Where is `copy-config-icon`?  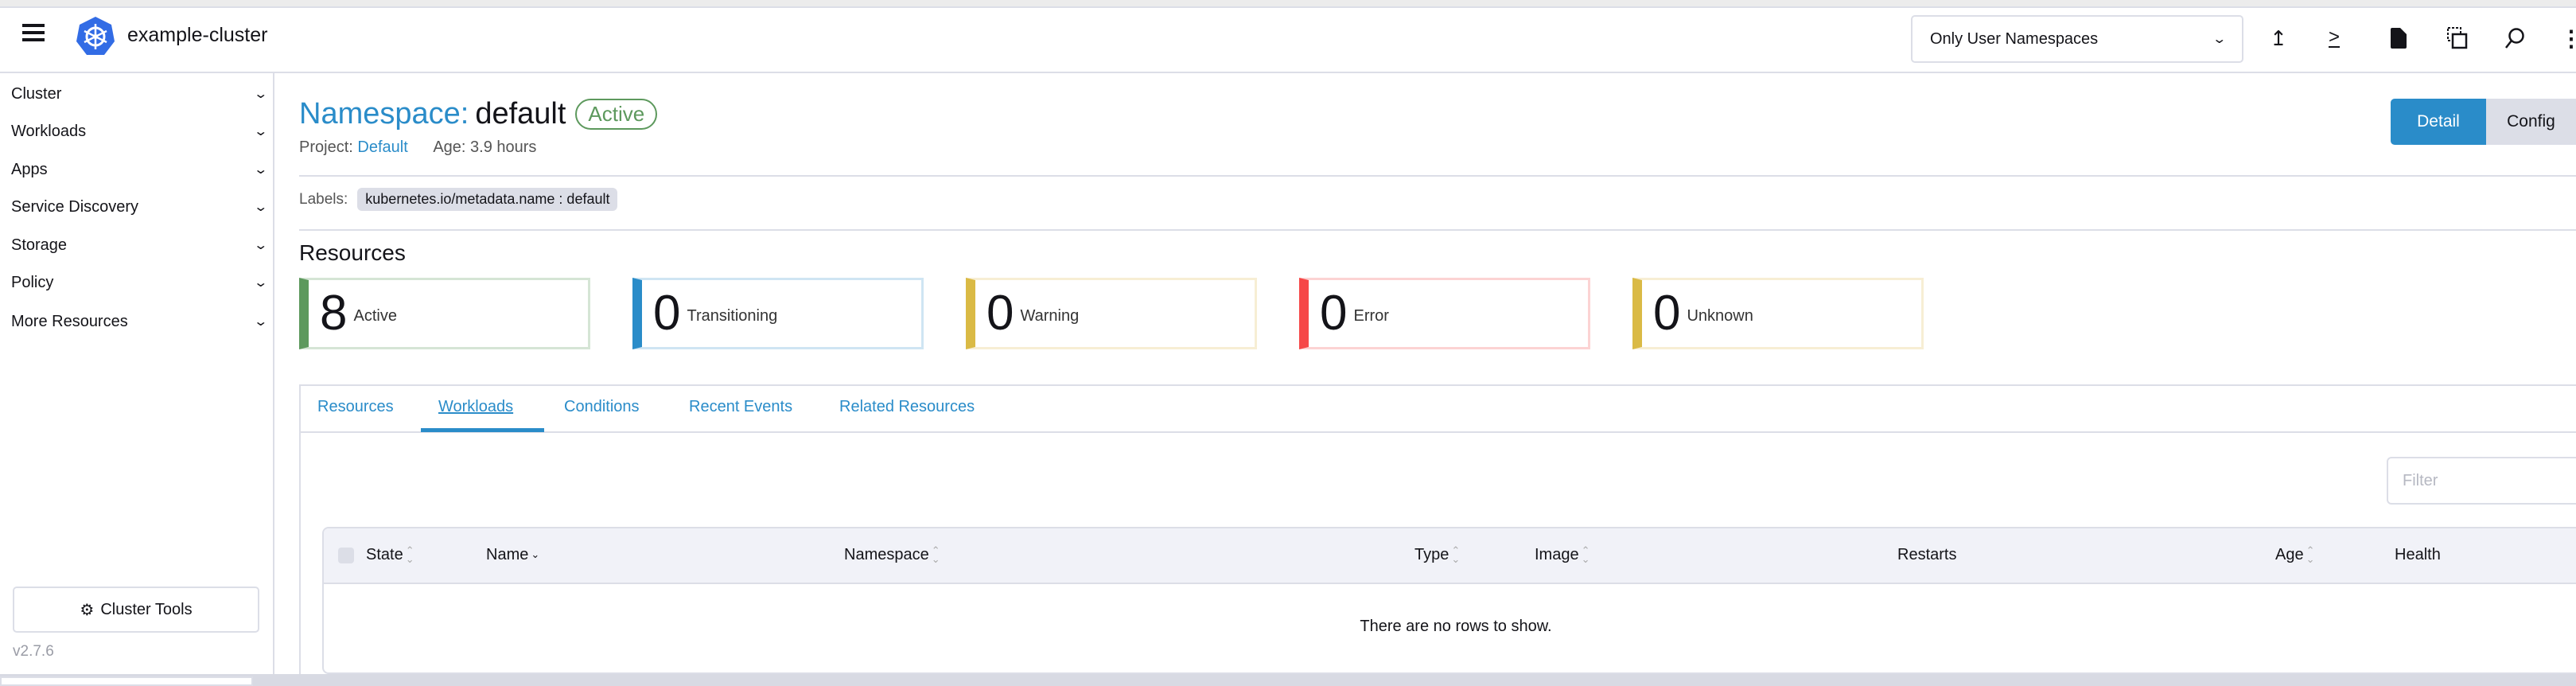 copy-config-icon is located at coordinates (2458, 38).